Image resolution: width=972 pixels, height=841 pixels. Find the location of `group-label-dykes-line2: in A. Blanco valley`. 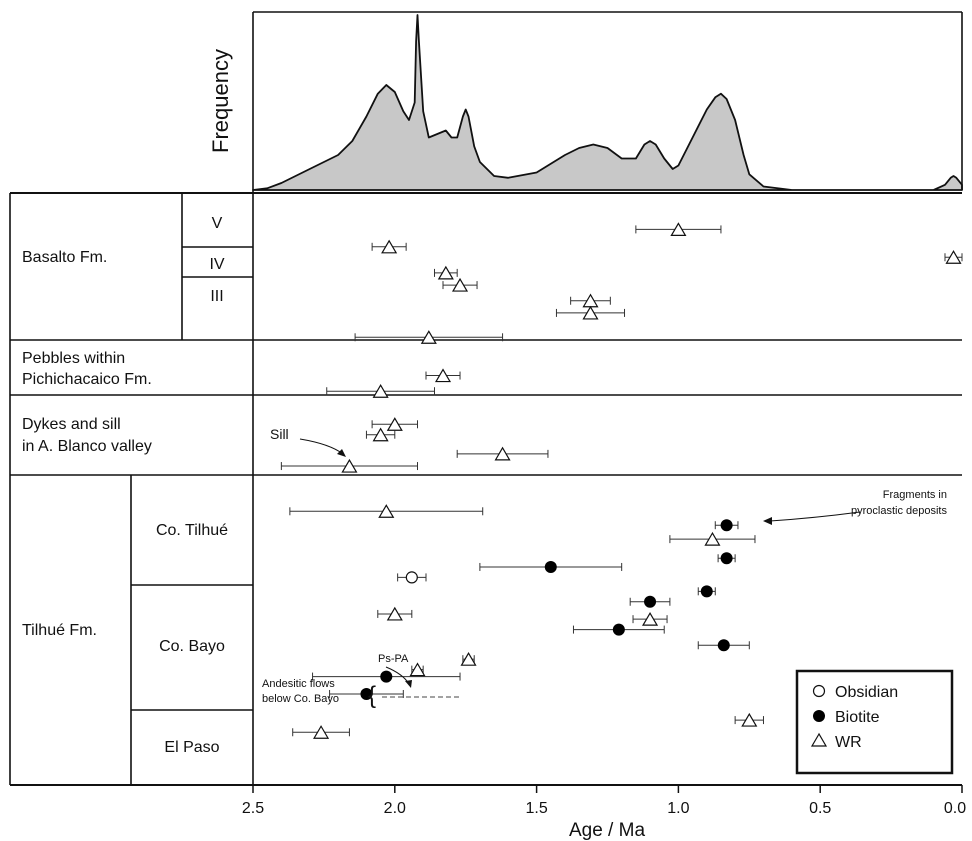

group-label-dykes-line2: in A. Blanco valley is located at coordinates (87, 446).